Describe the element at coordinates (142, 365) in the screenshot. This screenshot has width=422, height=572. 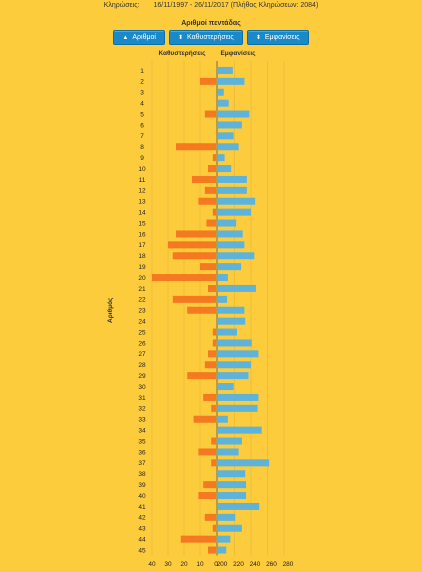
I see `category-label: 28` at that location.